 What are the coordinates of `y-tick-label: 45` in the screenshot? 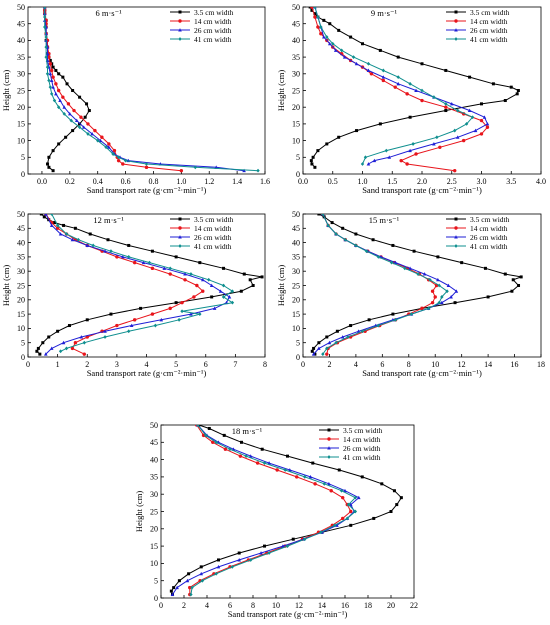 It's located at (21, 228).